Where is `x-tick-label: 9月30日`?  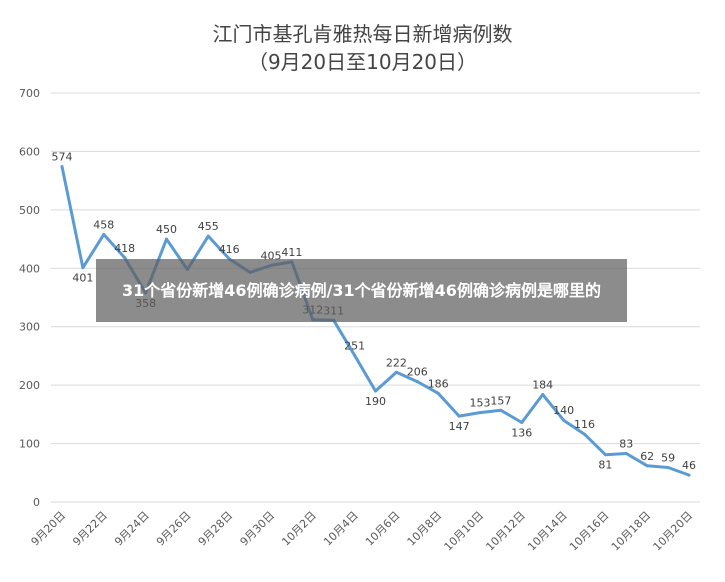 x-tick-label: 9月30日 is located at coordinates (258, 529).